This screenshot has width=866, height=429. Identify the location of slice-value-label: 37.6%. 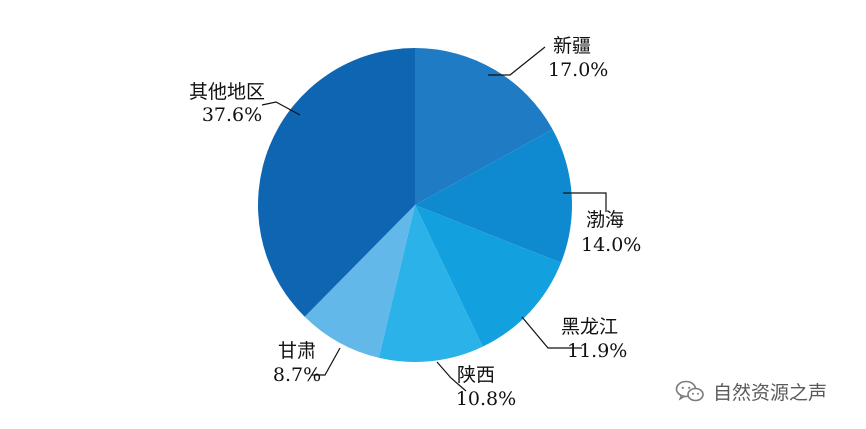
(232, 115).